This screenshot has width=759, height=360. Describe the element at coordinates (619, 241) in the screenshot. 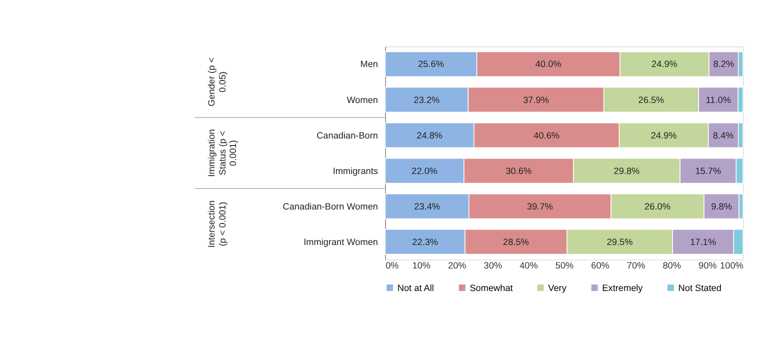

I see `data-label: 29.5%` at that location.